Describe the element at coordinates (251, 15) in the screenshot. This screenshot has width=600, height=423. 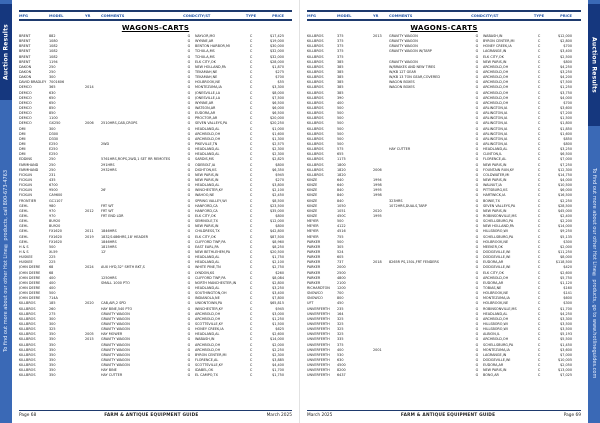
I see `column-header: TYPE` at that location.